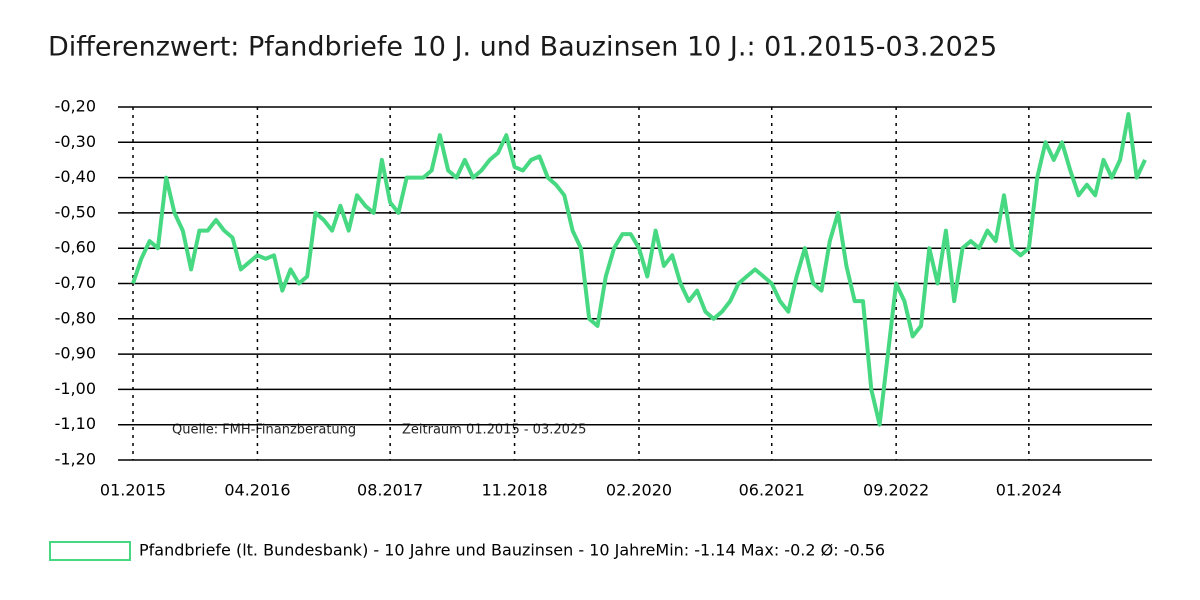 The height and width of the screenshot is (600, 1200). What do you see at coordinates (75, 141) in the screenshot?
I see `y-tick-label: -0,30` at bounding box center [75, 141].